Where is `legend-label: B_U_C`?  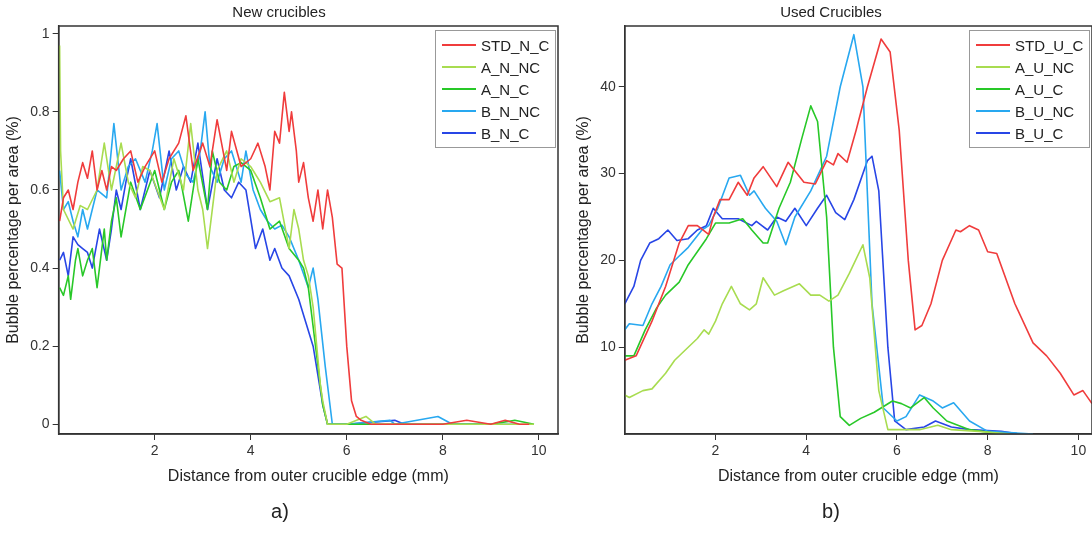 legend-label: B_U_C is located at coordinates (1039, 133).